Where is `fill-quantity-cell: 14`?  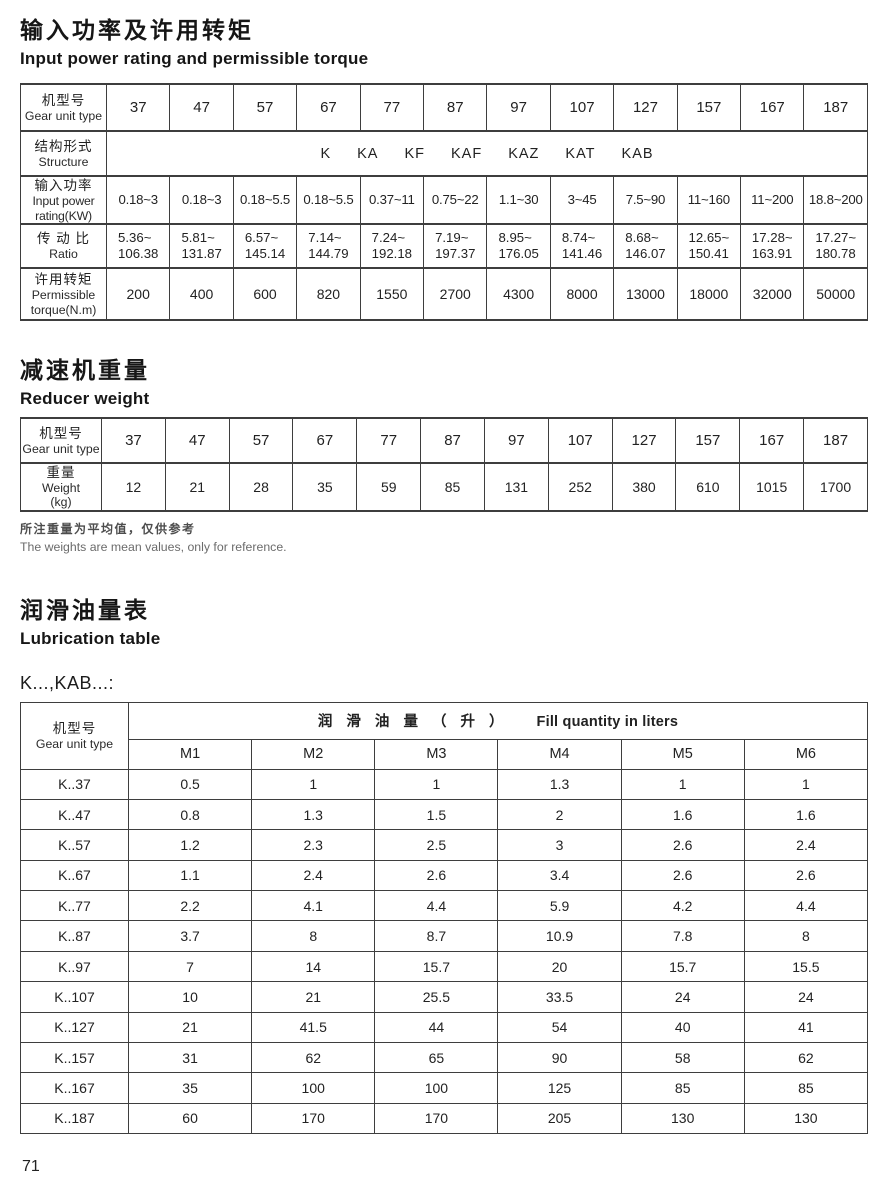
fill-quantity-cell: 14 is located at coordinates (313, 966).